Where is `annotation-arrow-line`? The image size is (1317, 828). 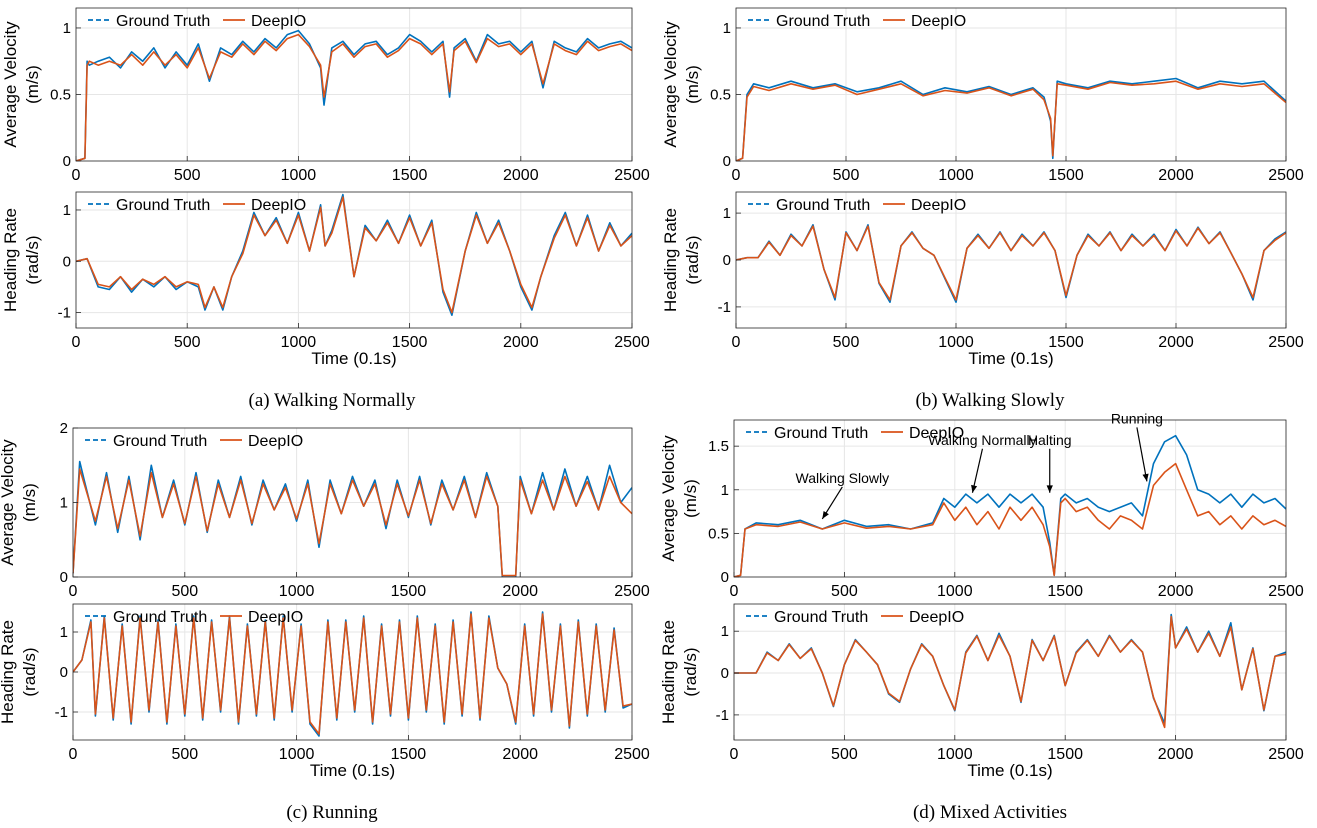 annotation-arrow-line is located at coordinates (977, 470).